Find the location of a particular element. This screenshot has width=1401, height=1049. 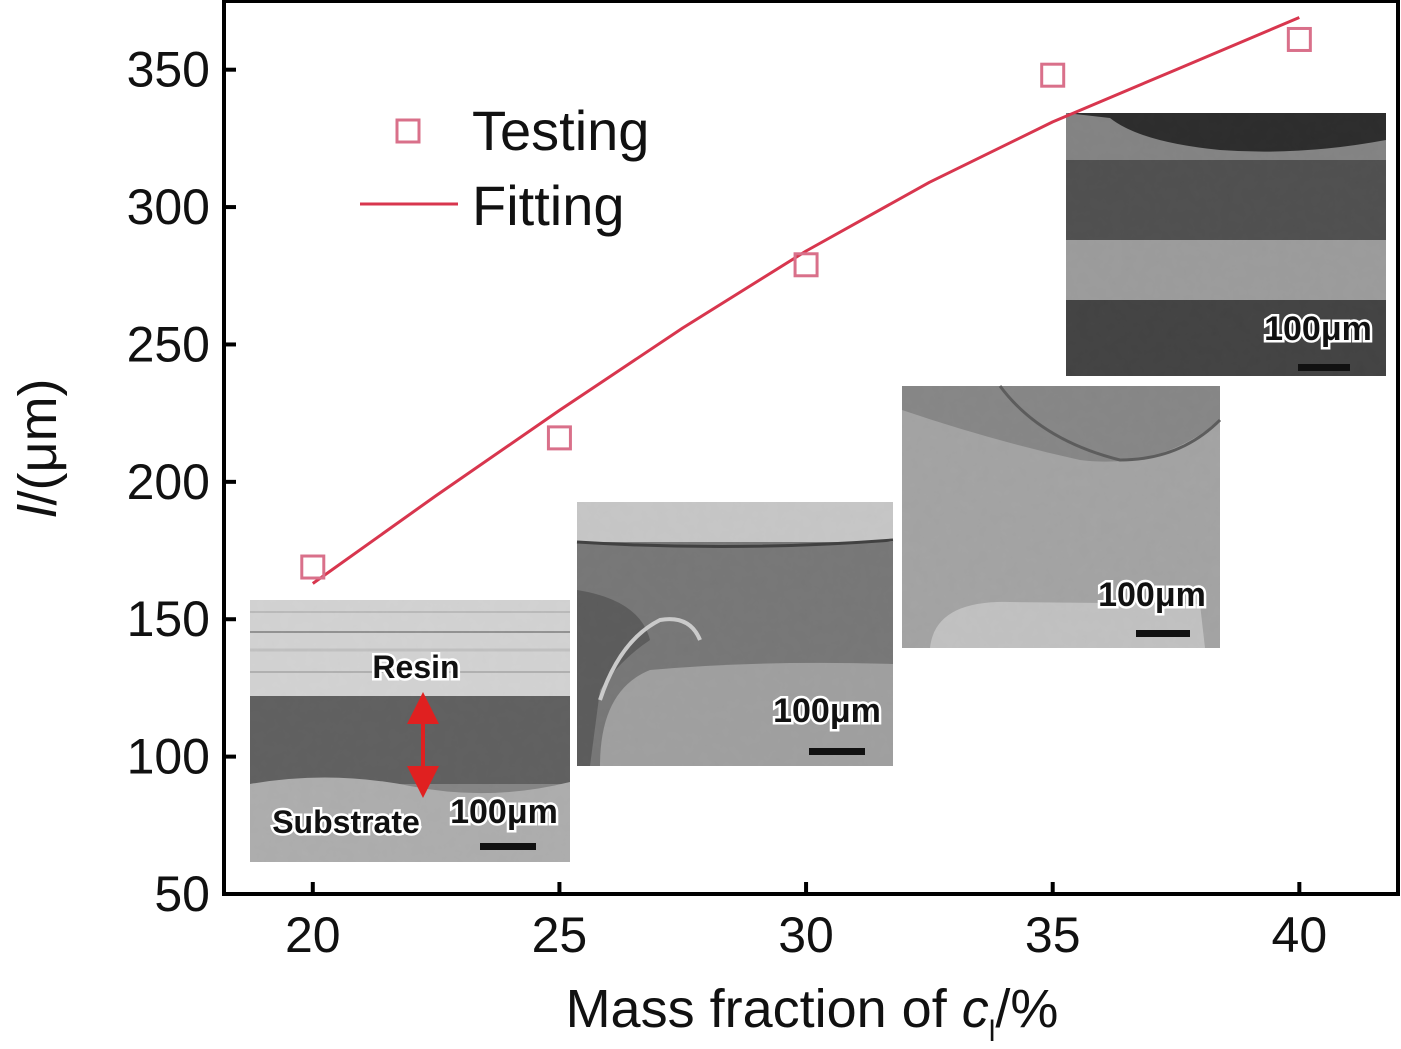

y-tick-label: 350 is located at coordinates (168, 70).